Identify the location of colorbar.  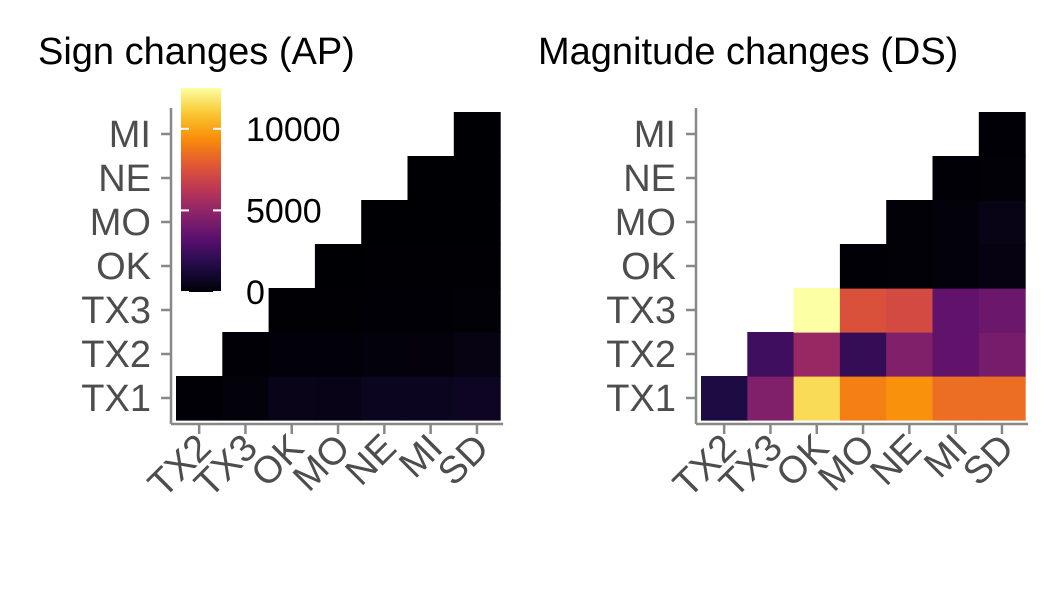
(201, 190).